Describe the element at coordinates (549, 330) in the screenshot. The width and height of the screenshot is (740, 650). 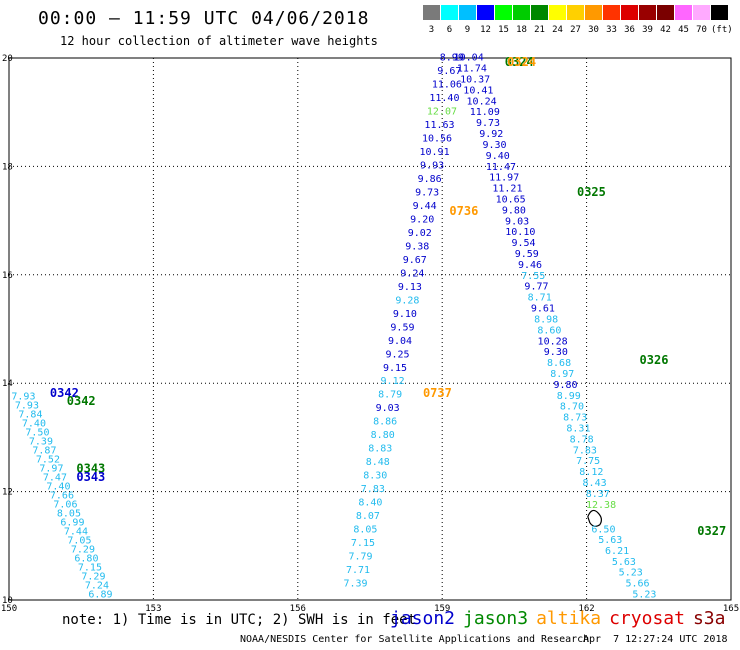
I see `swh-value-label: 8.60` at that location.